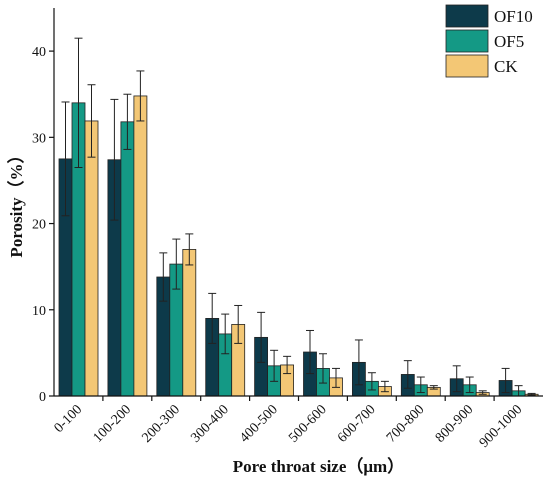 This screenshot has width=550, height=481. I want to click on legend-item-of10: OF10, so click(489, 16).